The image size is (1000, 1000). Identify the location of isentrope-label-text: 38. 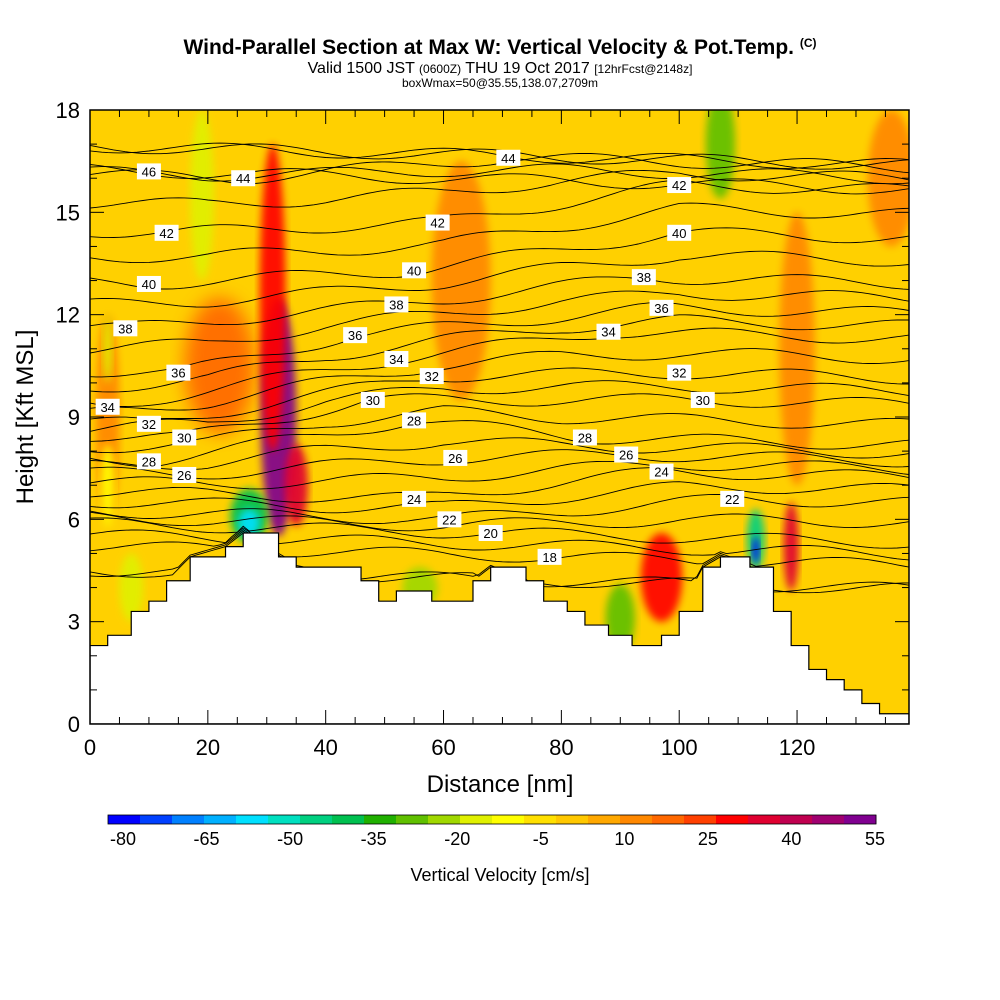
(396, 304).